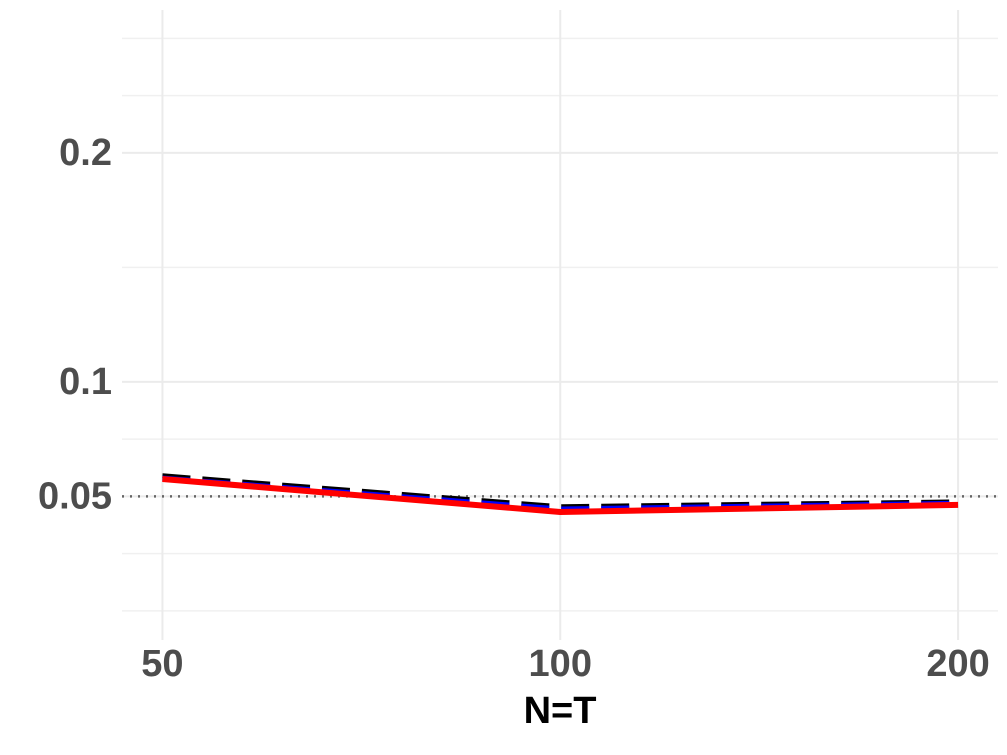  What do you see at coordinates (75, 496) in the screenshot?
I see `y-tick-label: 0.05` at bounding box center [75, 496].